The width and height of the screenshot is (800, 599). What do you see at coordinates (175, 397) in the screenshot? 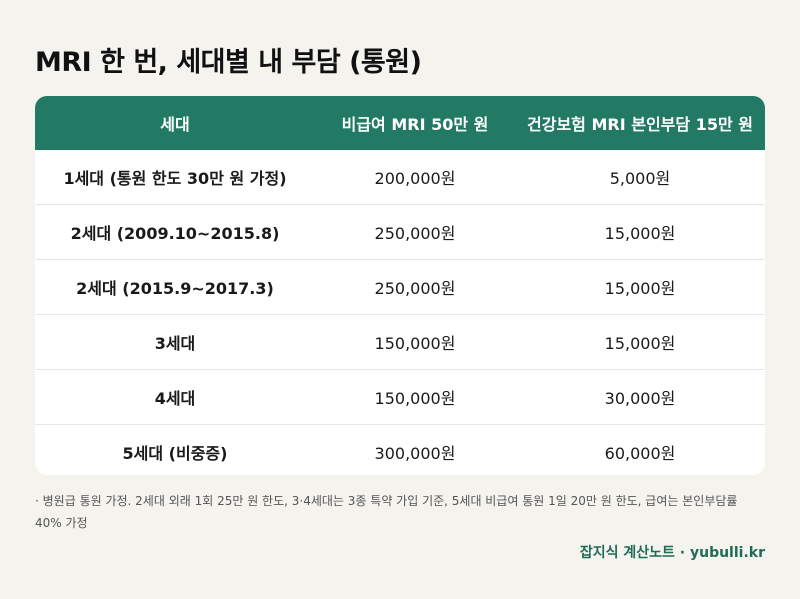
I see `generation-cell: 4세대` at bounding box center [175, 397].